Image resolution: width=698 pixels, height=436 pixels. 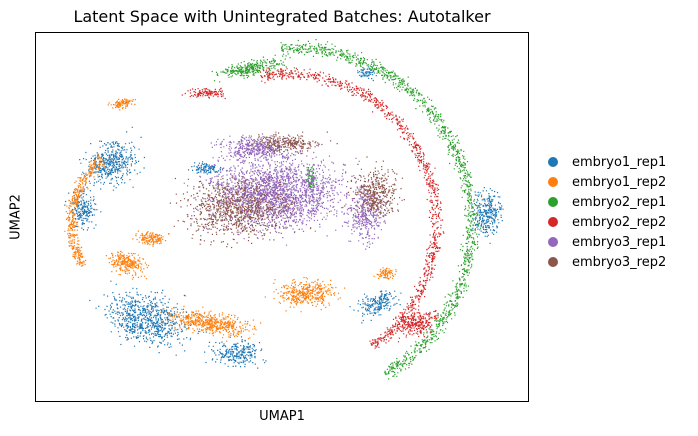 What do you see at coordinates (619, 262) in the screenshot?
I see `legend-label: embryo3_rep2` at bounding box center [619, 262].